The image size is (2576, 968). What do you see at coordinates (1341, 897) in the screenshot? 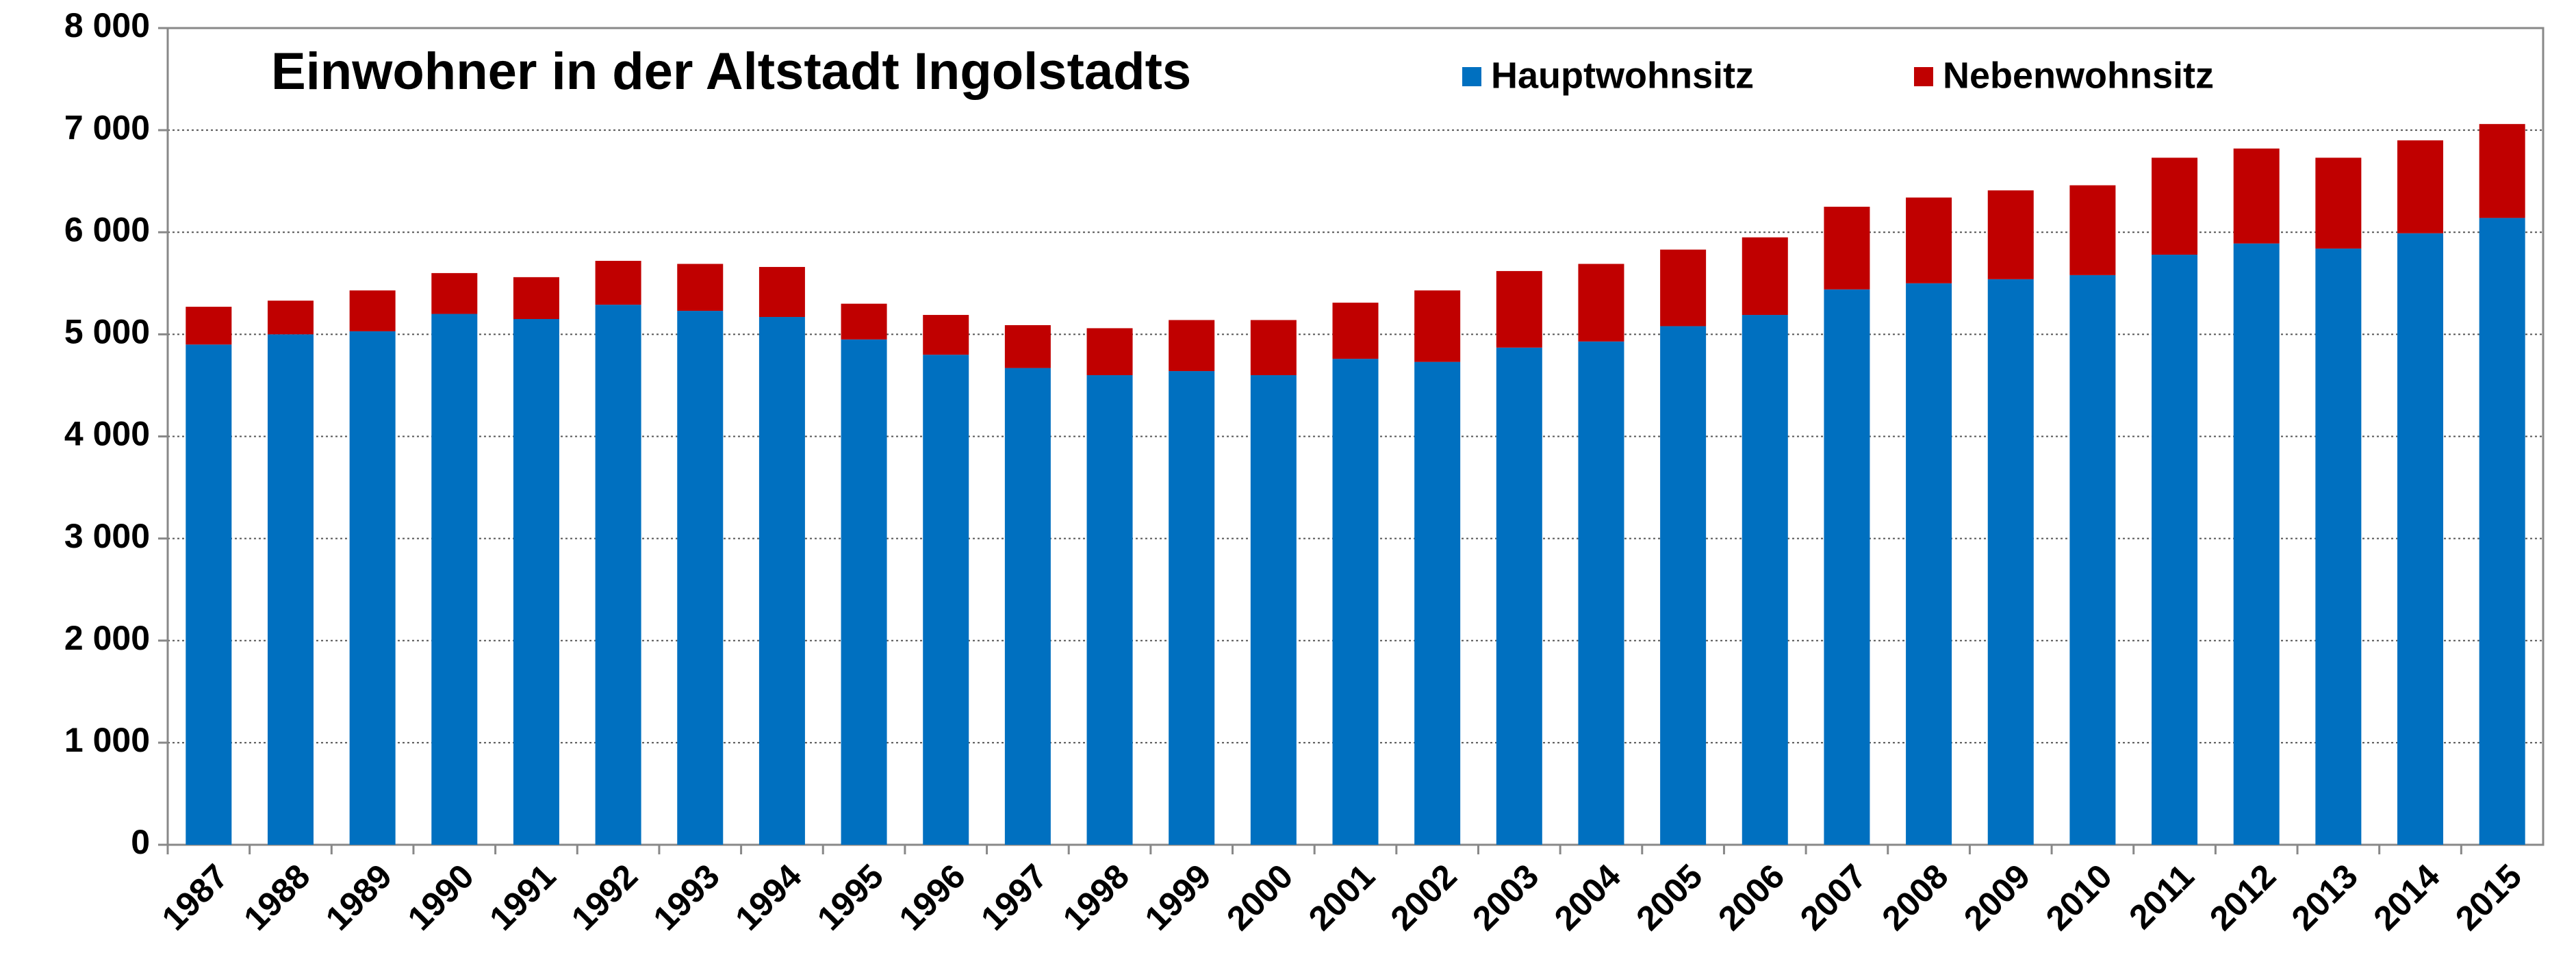
I see `x-tick-label: 2001` at bounding box center [1341, 897].